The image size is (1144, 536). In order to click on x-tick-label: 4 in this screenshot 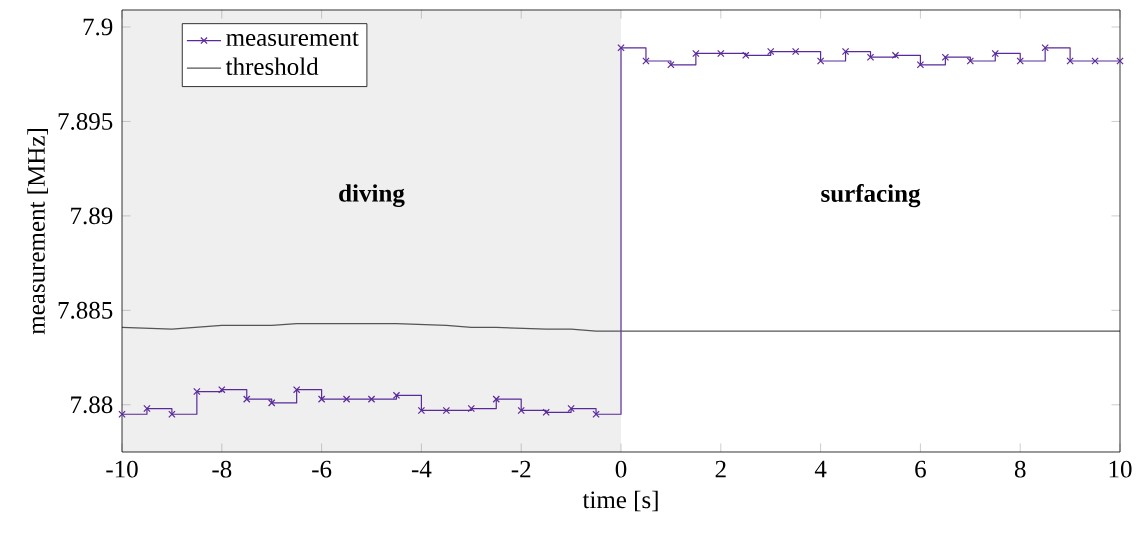, I will do `click(820, 469)`.